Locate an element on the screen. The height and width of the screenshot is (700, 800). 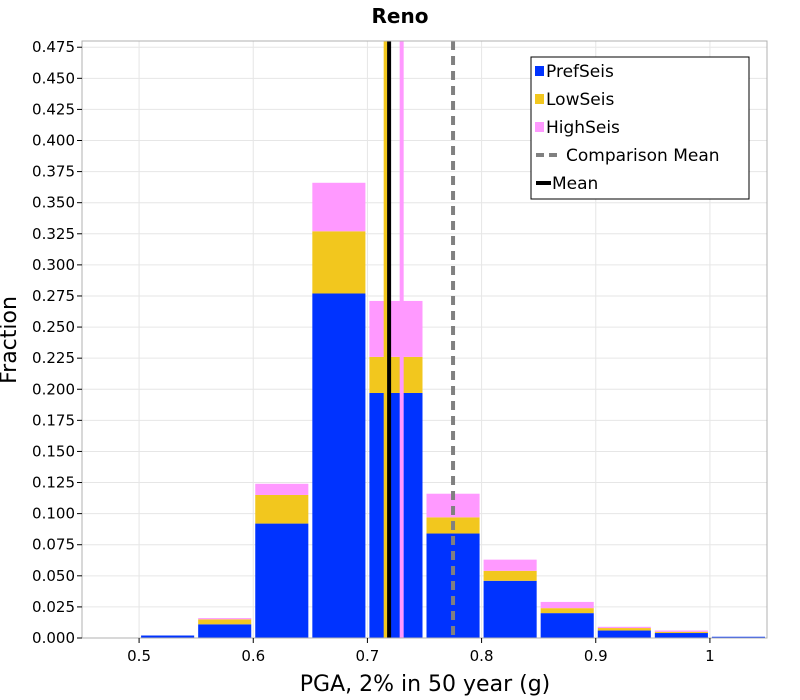
y-axis-label: Fraction is located at coordinates (11, 340).